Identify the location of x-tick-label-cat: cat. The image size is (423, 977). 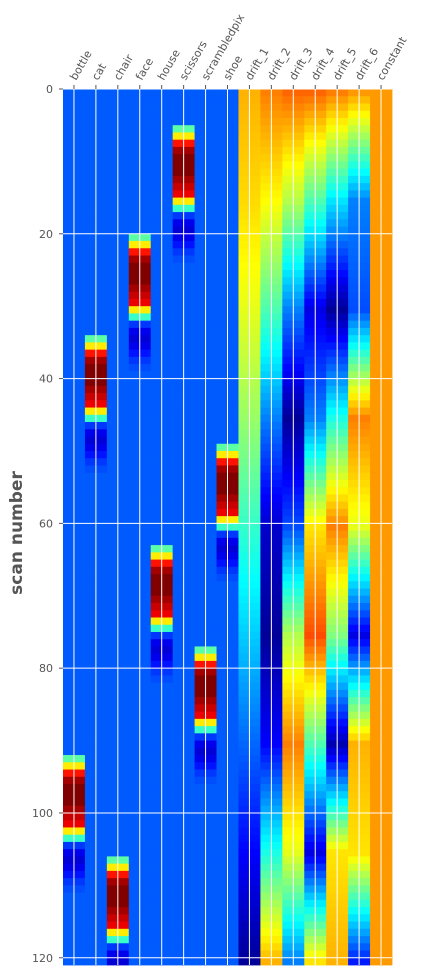
(99, 72).